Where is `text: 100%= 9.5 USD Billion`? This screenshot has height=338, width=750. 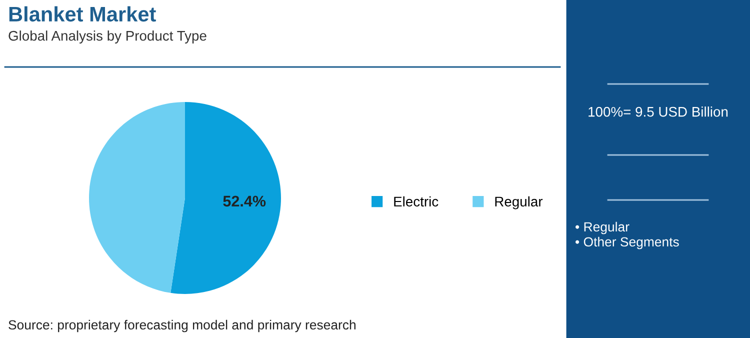 text: 100%= 9.5 USD Billion is located at coordinates (658, 111).